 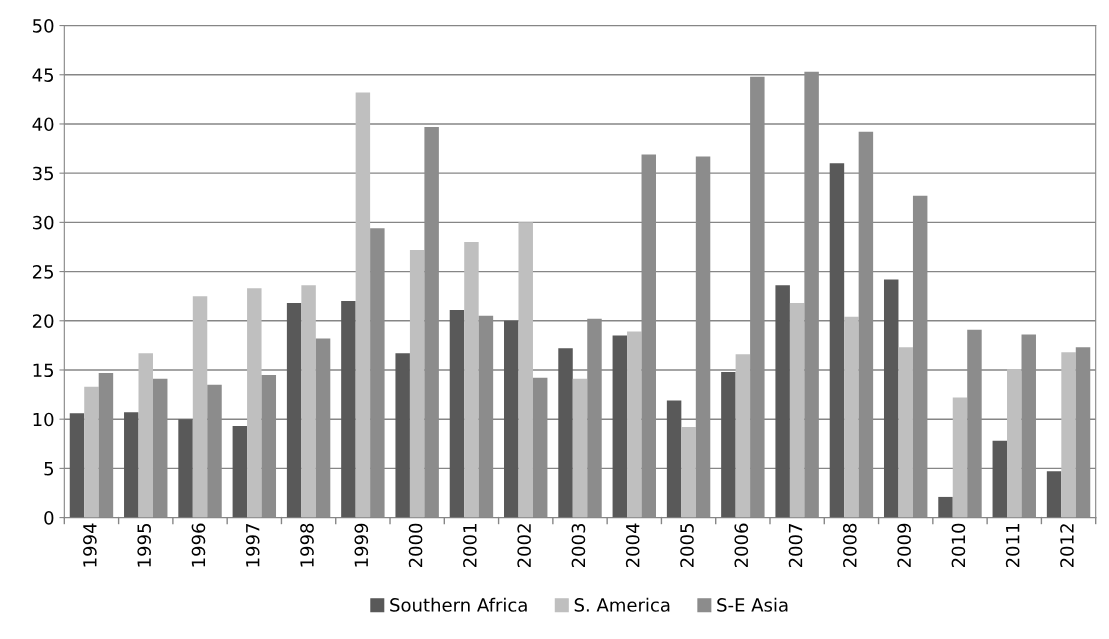 I want to click on x-tick-label: 2012, so click(x=1067, y=546).